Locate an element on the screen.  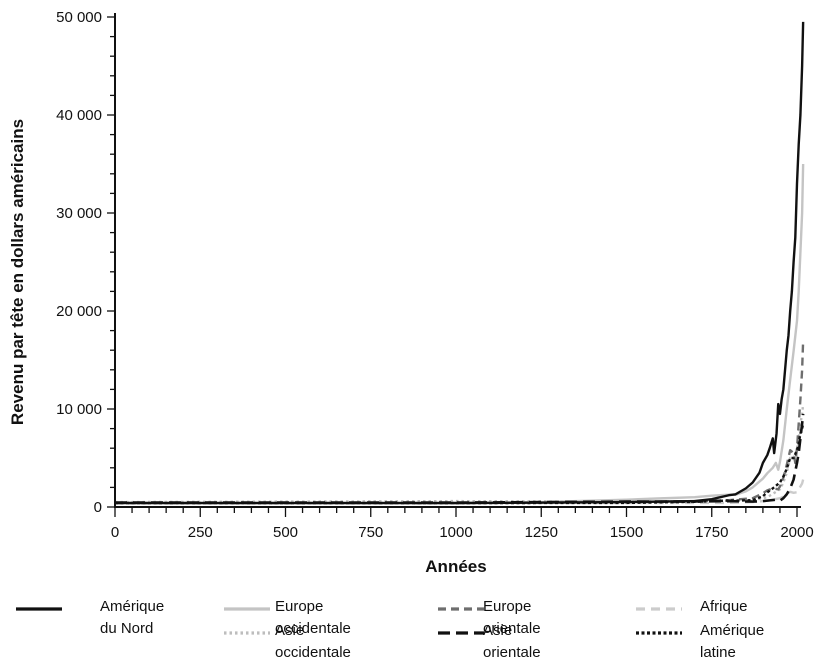
legend-swatch-latin-america is located at coordinates (659, 633).